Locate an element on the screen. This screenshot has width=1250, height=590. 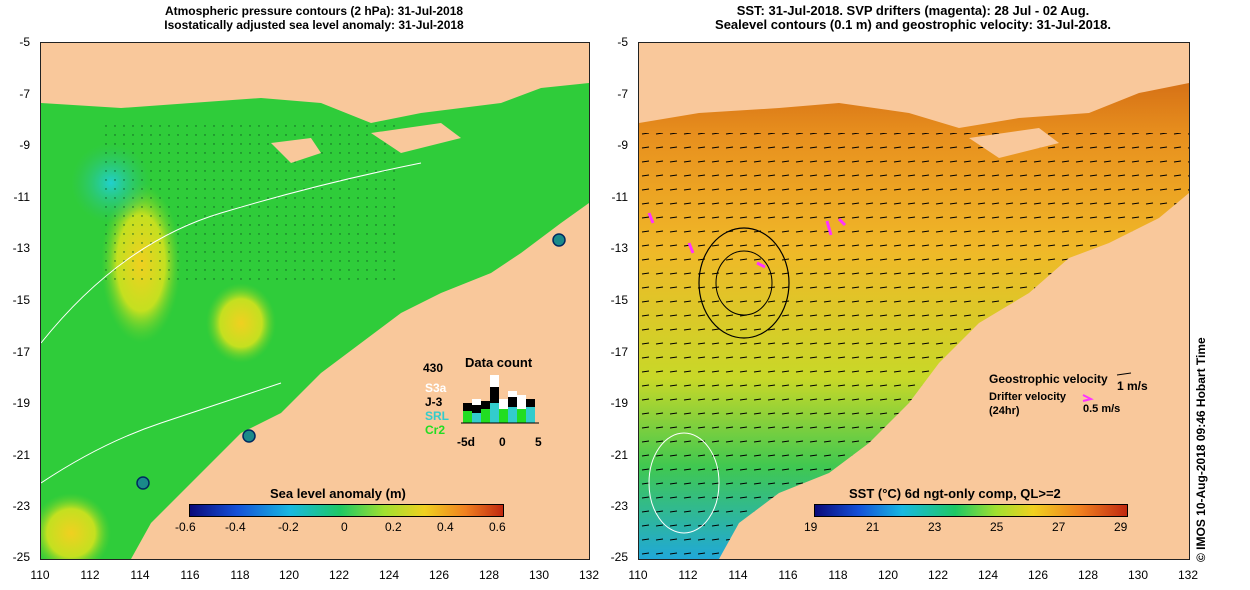
geostrophic-scale-arrow is located at coordinates (1124, 374).